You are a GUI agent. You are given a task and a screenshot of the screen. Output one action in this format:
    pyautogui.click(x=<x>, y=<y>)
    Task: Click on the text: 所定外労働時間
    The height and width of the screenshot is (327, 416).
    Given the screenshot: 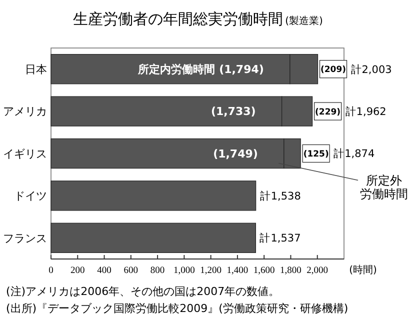 What is the action you would take?
    pyautogui.click(x=384, y=187)
    